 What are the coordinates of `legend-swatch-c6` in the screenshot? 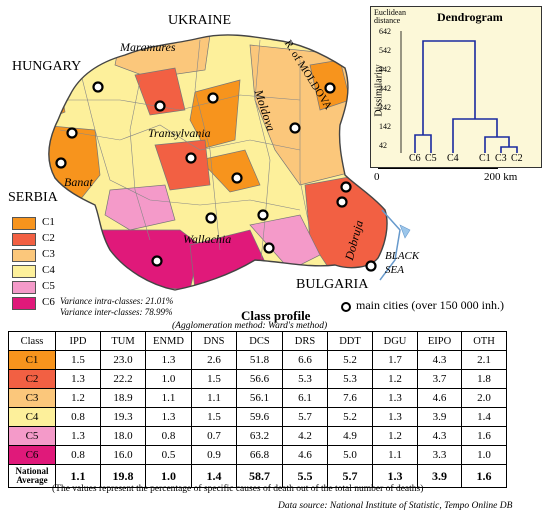 It's located at (24, 303).